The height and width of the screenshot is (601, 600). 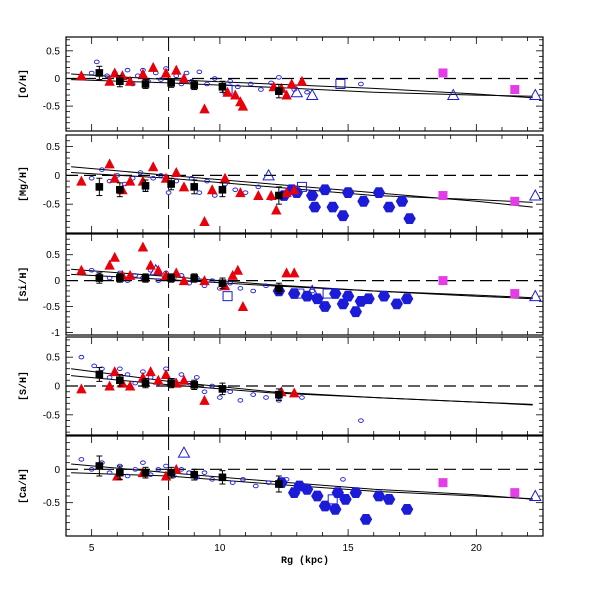 I want to click on x-tick-label: 20, so click(x=477, y=548).